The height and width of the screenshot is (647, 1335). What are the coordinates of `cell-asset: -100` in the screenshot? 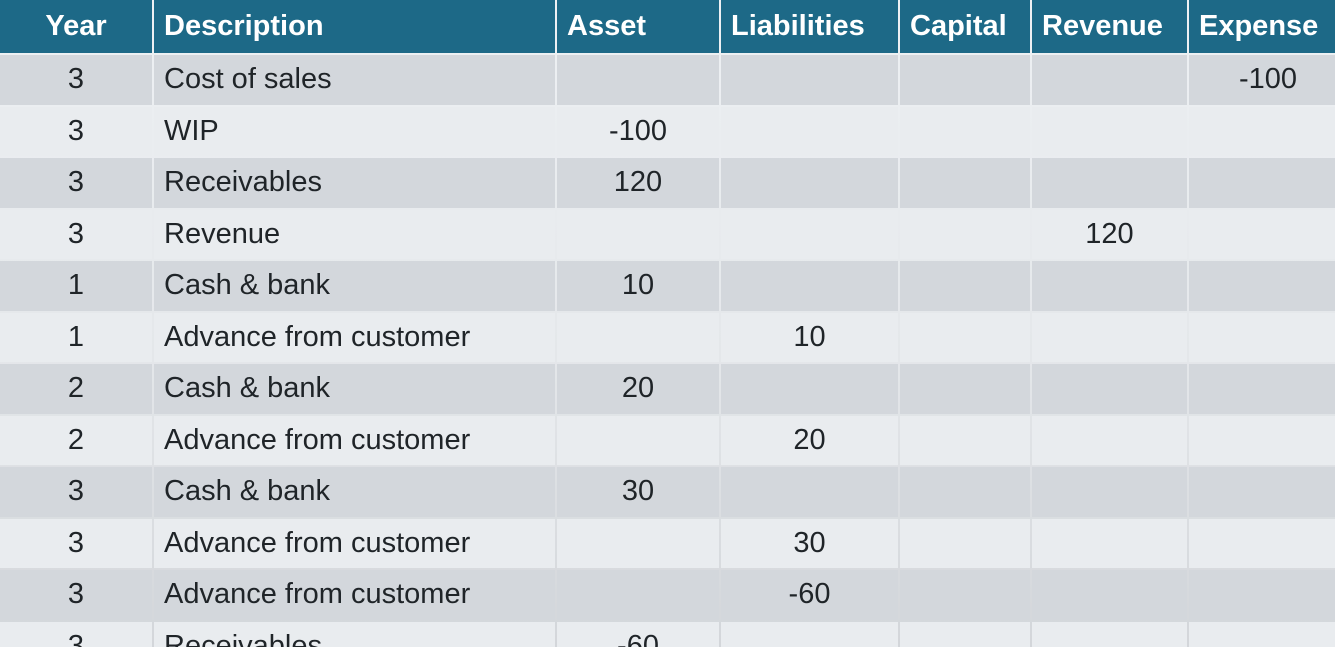 It's located at (638, 131).